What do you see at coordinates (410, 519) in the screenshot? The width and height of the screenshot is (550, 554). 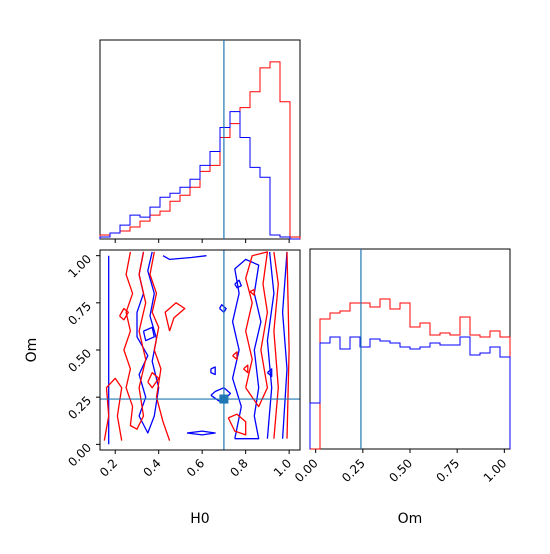 I see `x-axis-label-om: Om` at bounding box center [410, 519].